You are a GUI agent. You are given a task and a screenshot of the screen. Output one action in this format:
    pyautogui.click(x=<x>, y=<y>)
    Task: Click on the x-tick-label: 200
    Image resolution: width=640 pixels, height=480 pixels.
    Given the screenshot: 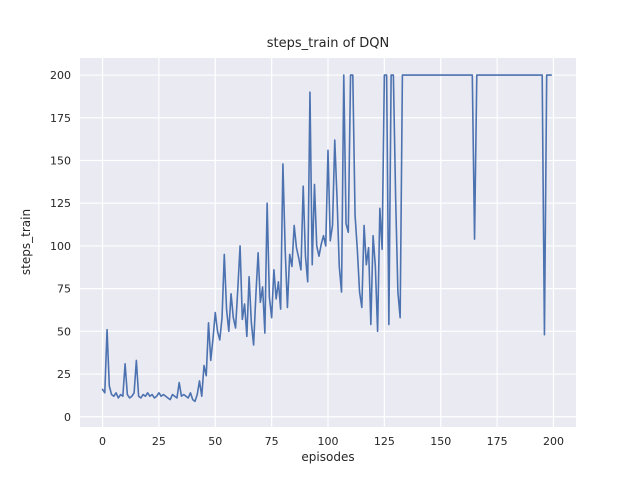 What is the action you would take?
    pyautogui.click(x=553, y=441)
    